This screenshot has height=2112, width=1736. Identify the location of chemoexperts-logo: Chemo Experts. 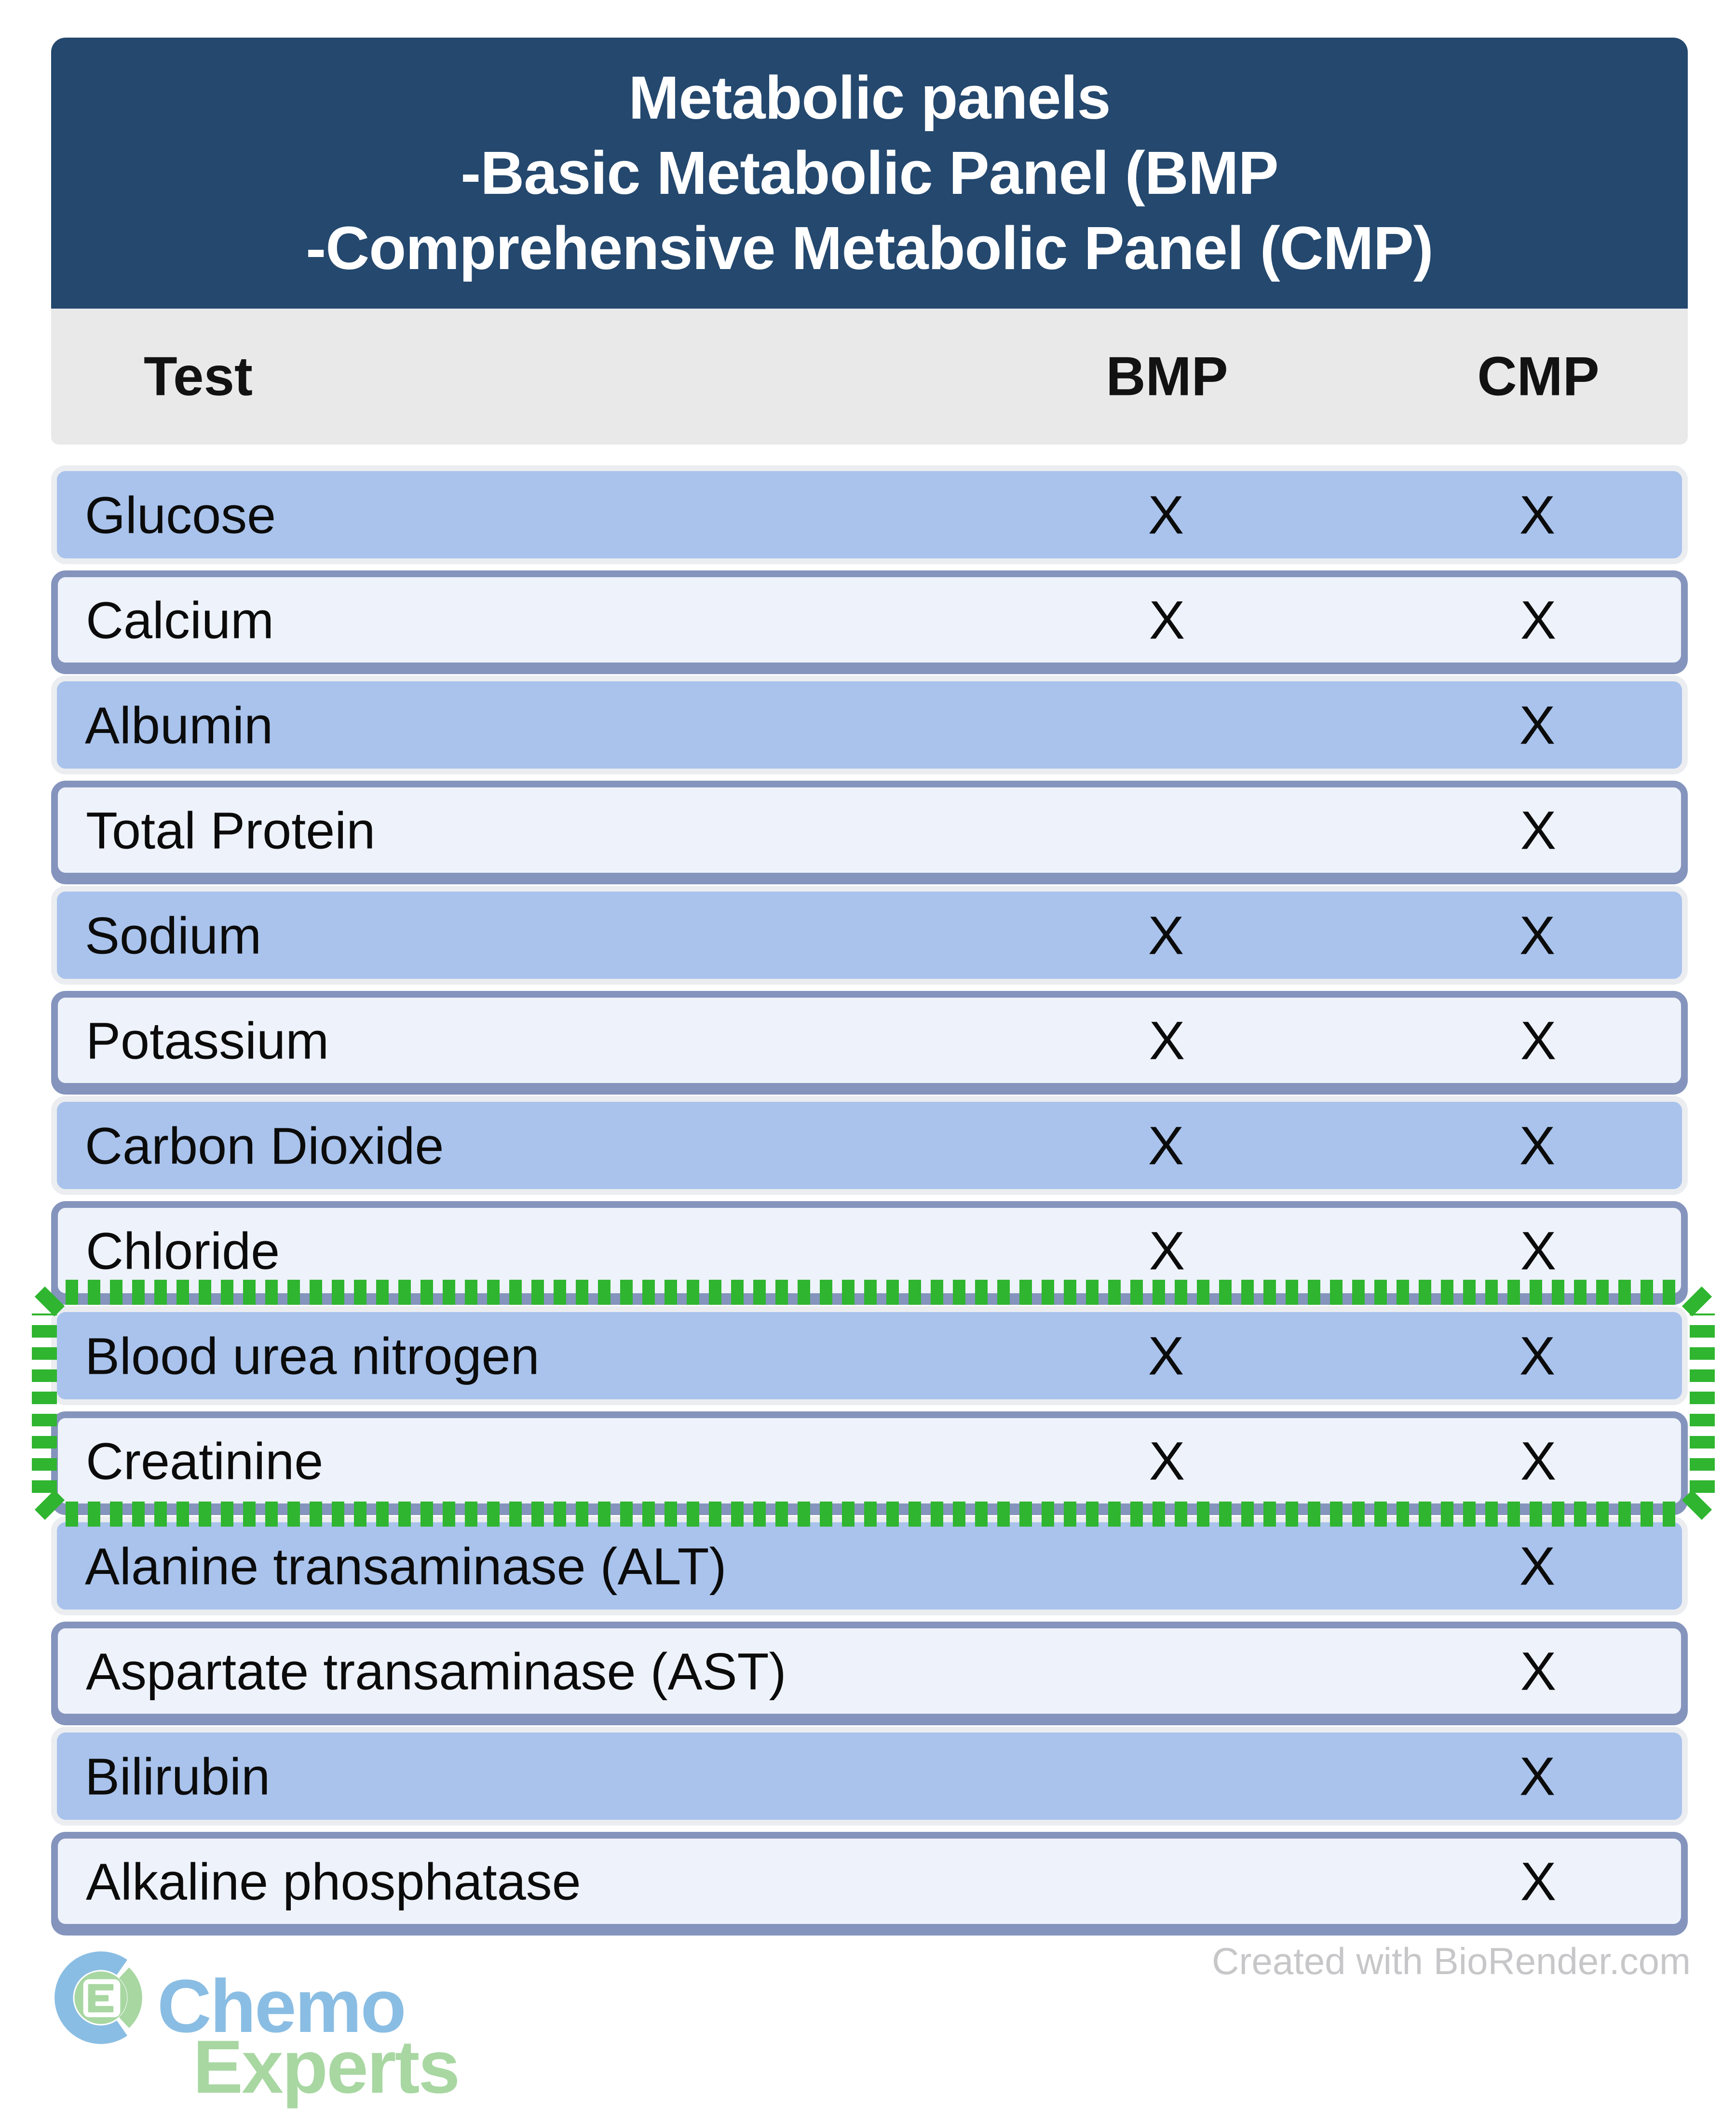
(317, 2028).